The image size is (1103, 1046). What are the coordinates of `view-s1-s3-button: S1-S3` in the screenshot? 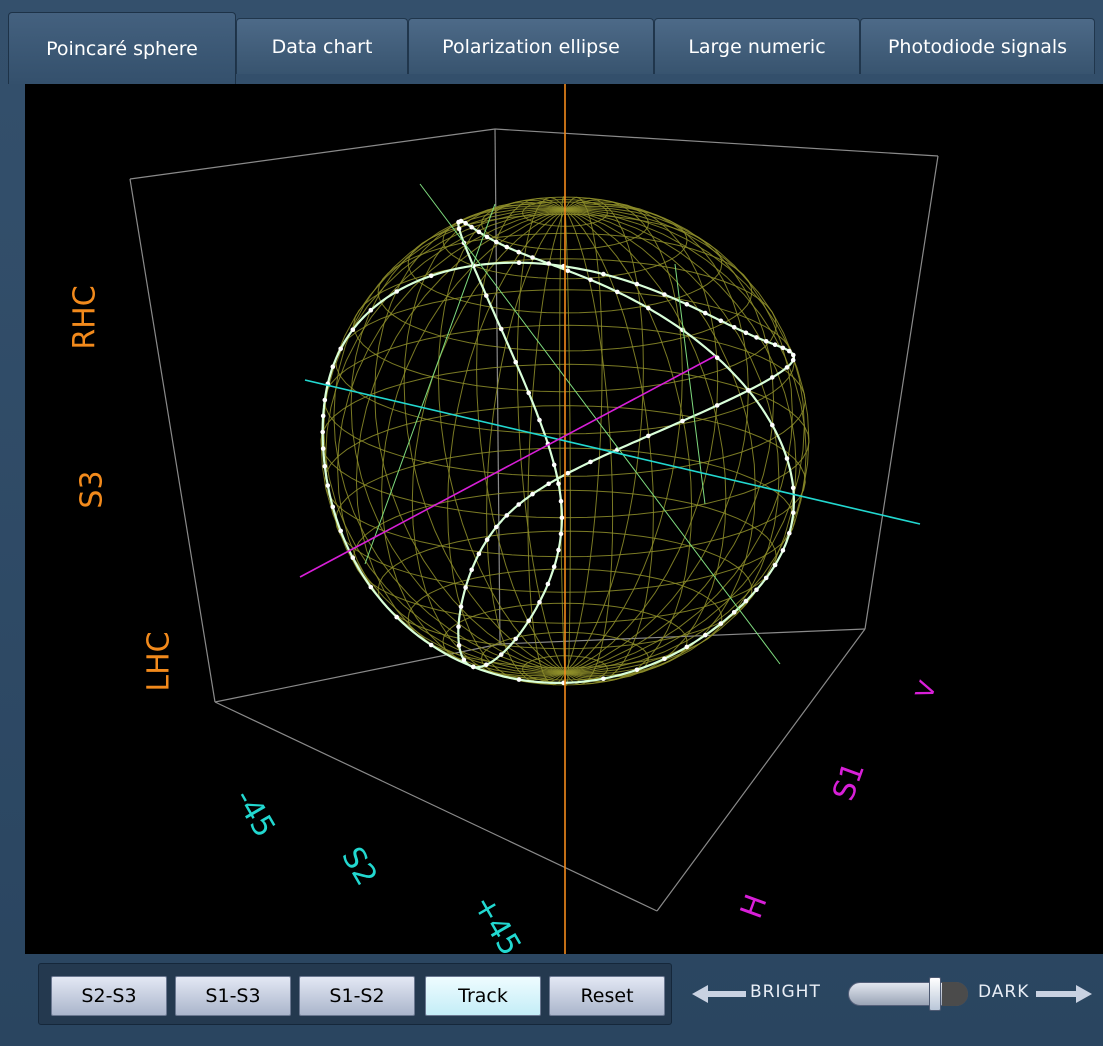 It's located at (233, 996).